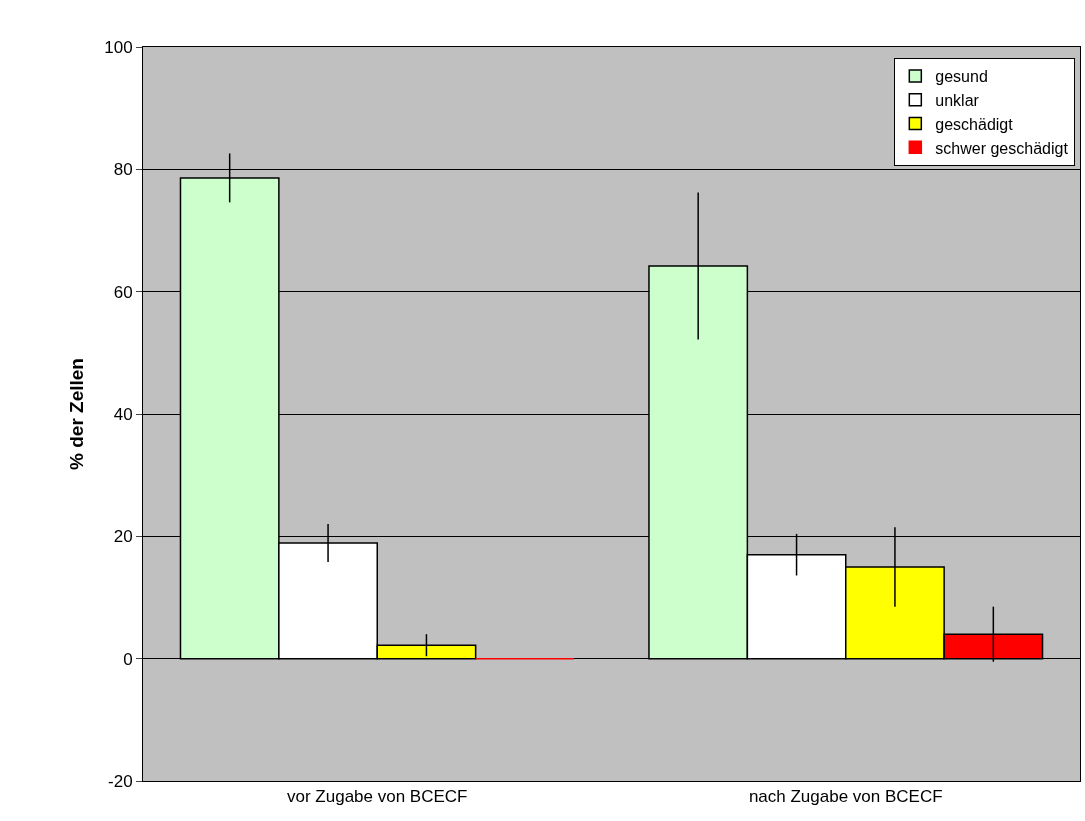 The height and width of the screenshot is (821, 1085). I want to click on y-tick-label: -20, so click(120, 781).